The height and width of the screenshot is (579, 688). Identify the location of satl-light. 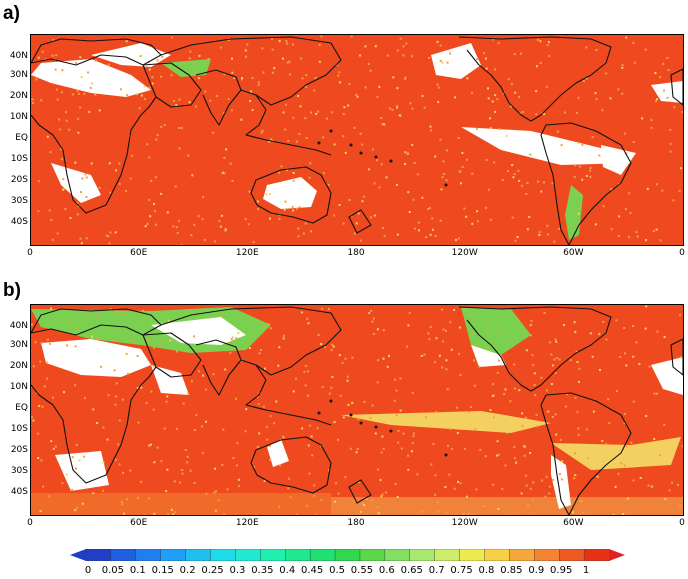
(616, 453).